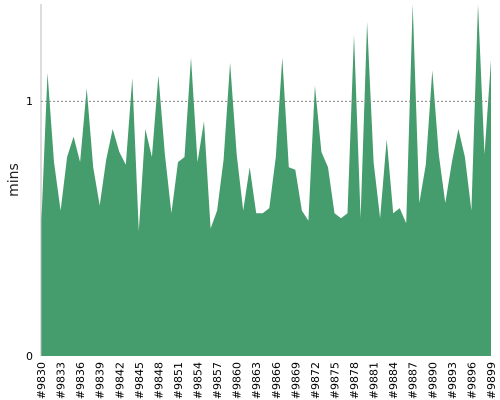 This screenshot has height=400, width=500. Describe the element at coordinates (237, 380) in the screenshot. I see `x-tick-label: #9860` at that location.